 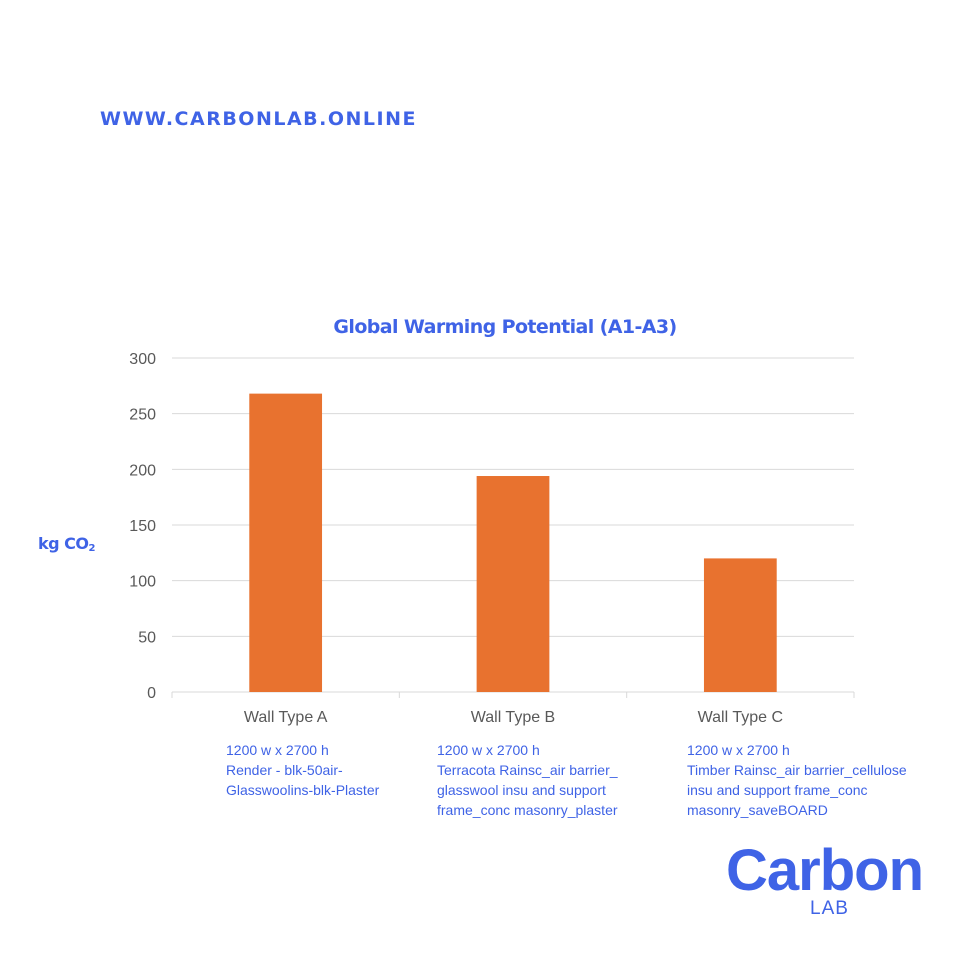 I want to click on x-tick-label: Wall Type B, so click(x=513, y=717).